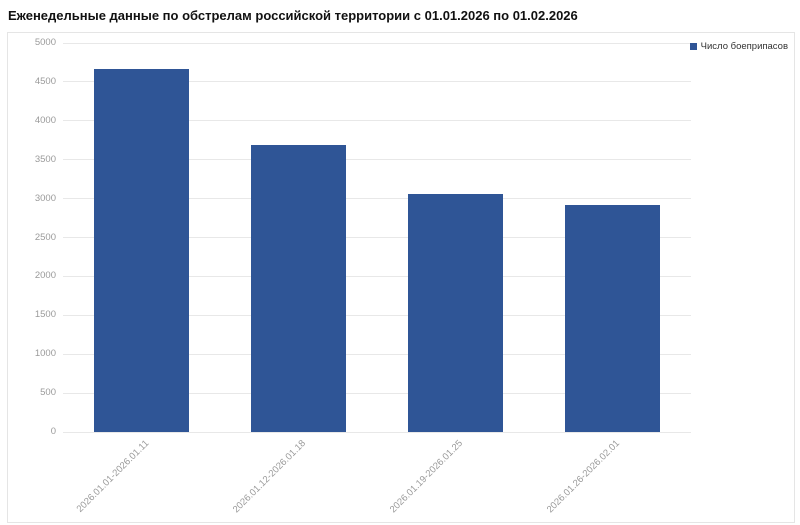 Image resolution: width=800 pixels, height=525 pixels. What do you see at coordinates (45, 81) in the screenshot?
I see `y-axis-tick-label: 4500` at bounding box center [45, 81].